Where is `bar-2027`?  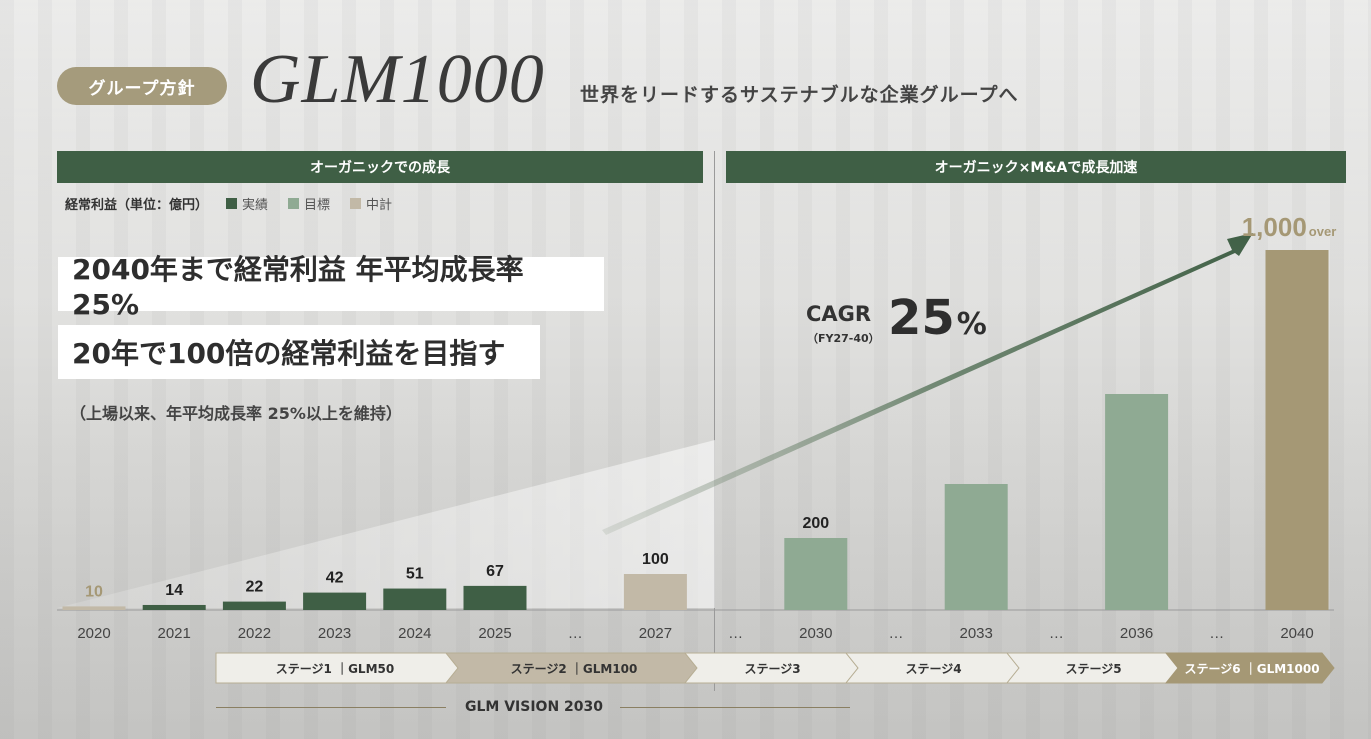 bar-2027 is located at coordinates (655, 592).